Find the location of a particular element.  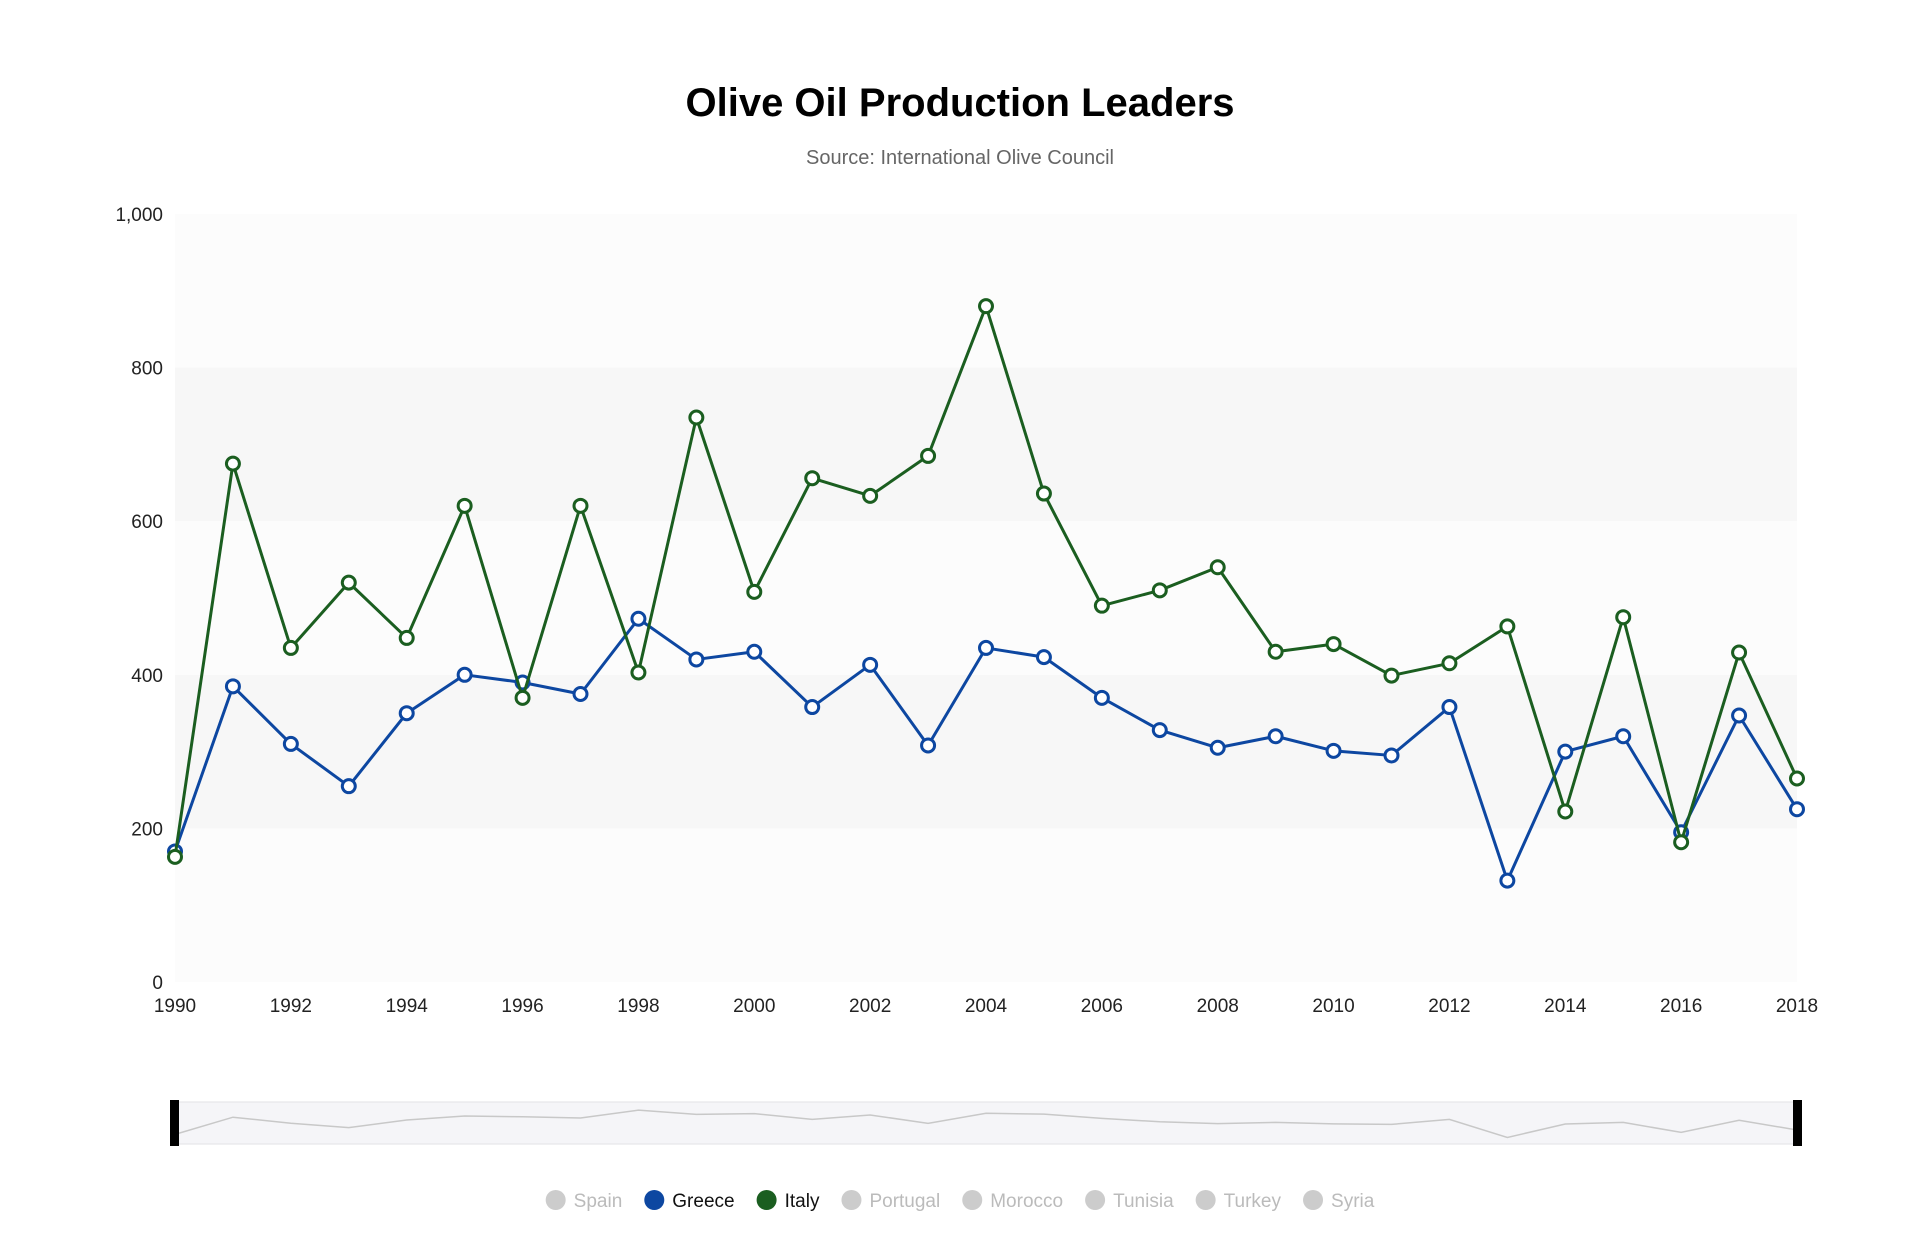

x-tick-label: 2016 is located at coordinates (1681, 1006).